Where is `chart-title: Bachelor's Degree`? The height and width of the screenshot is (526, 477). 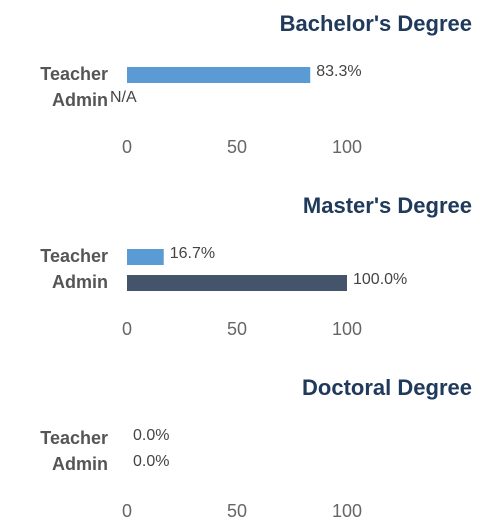
chart-title: Bachelor's Degree is located at coordinates (376, 23).